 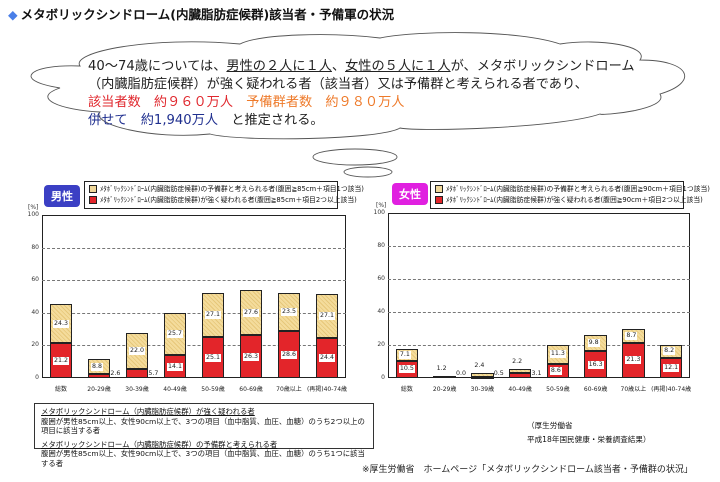 I want to click on value-label: 0.0, so click(x=460, y=373).